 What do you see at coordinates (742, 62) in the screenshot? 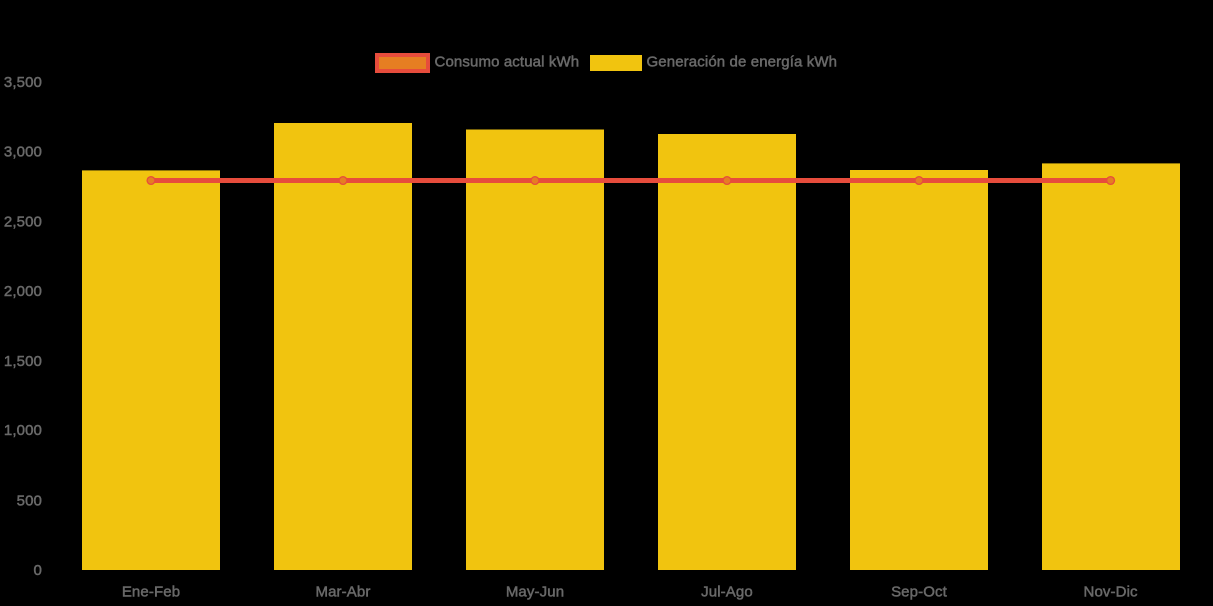
I see `svg-text: Generación de energía kWh` at bounding box center [742, 62].